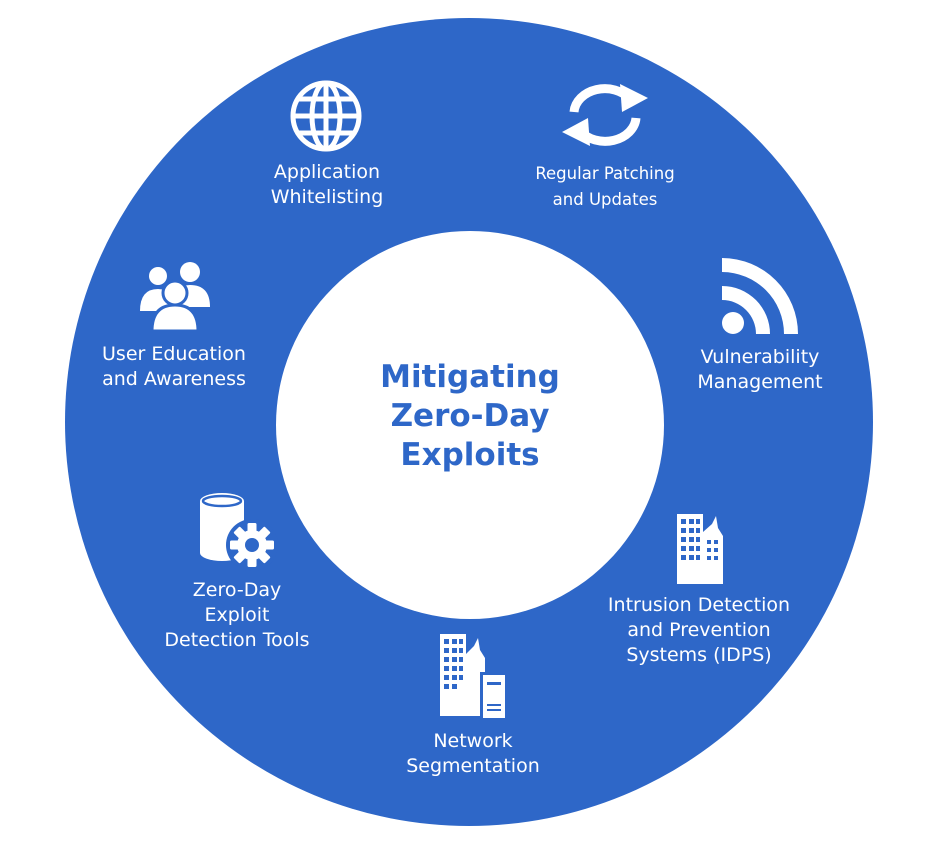 This screenshot has height=844, width=928. Describe the element at coordinates (174, 379) in the screenshot. I see `item-label-line: and Awareness` at that location.